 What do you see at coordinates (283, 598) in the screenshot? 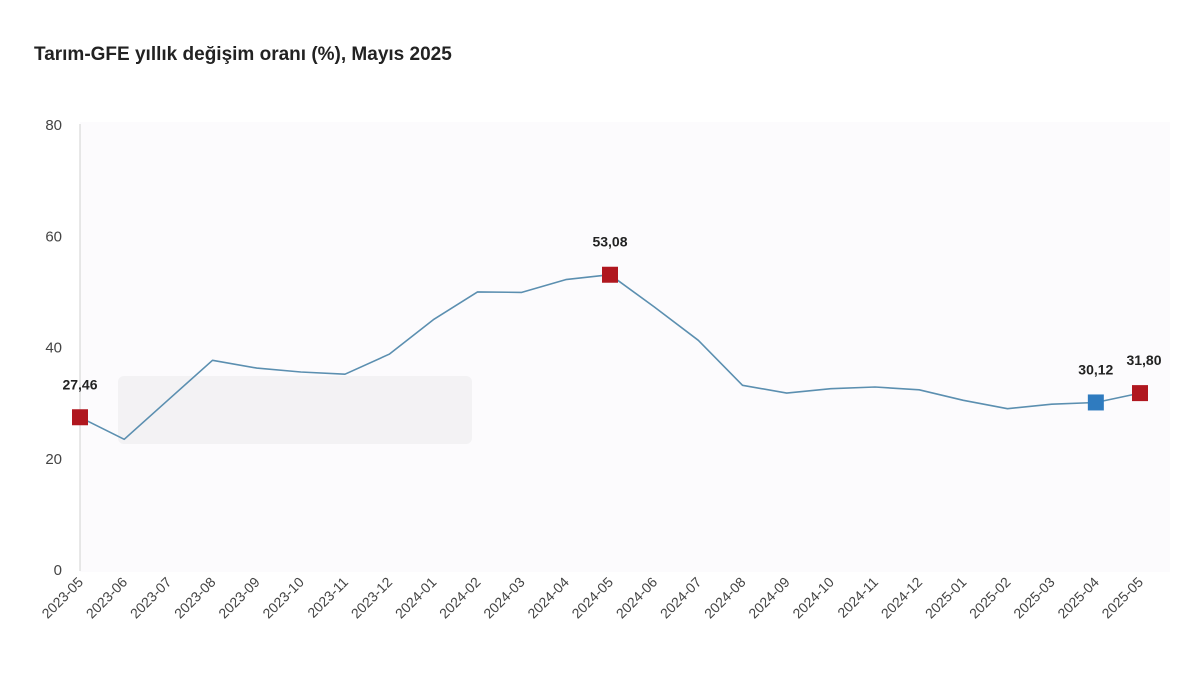
I see `x-tick-label: 2023-10` at bounding box center [283, 598].